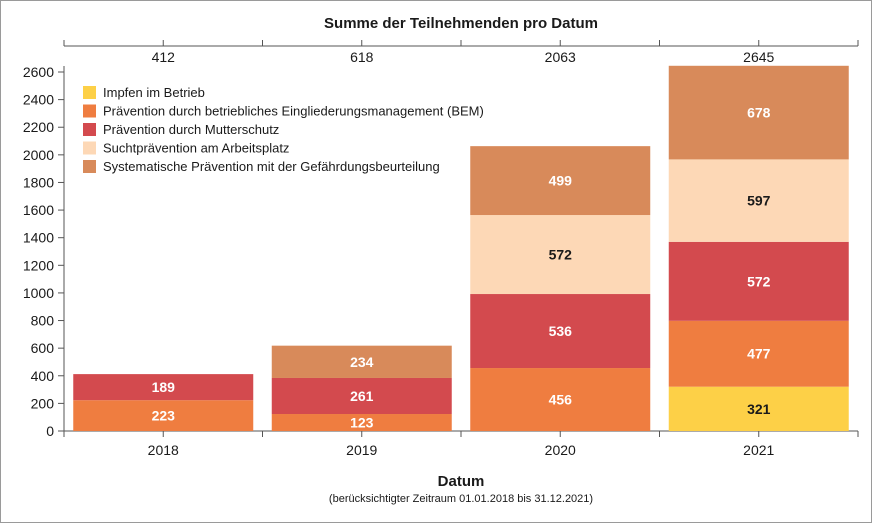 The width and height of the screenshot is (872, 523). I want to click on y-tick-label: 800, so click(43, 321).